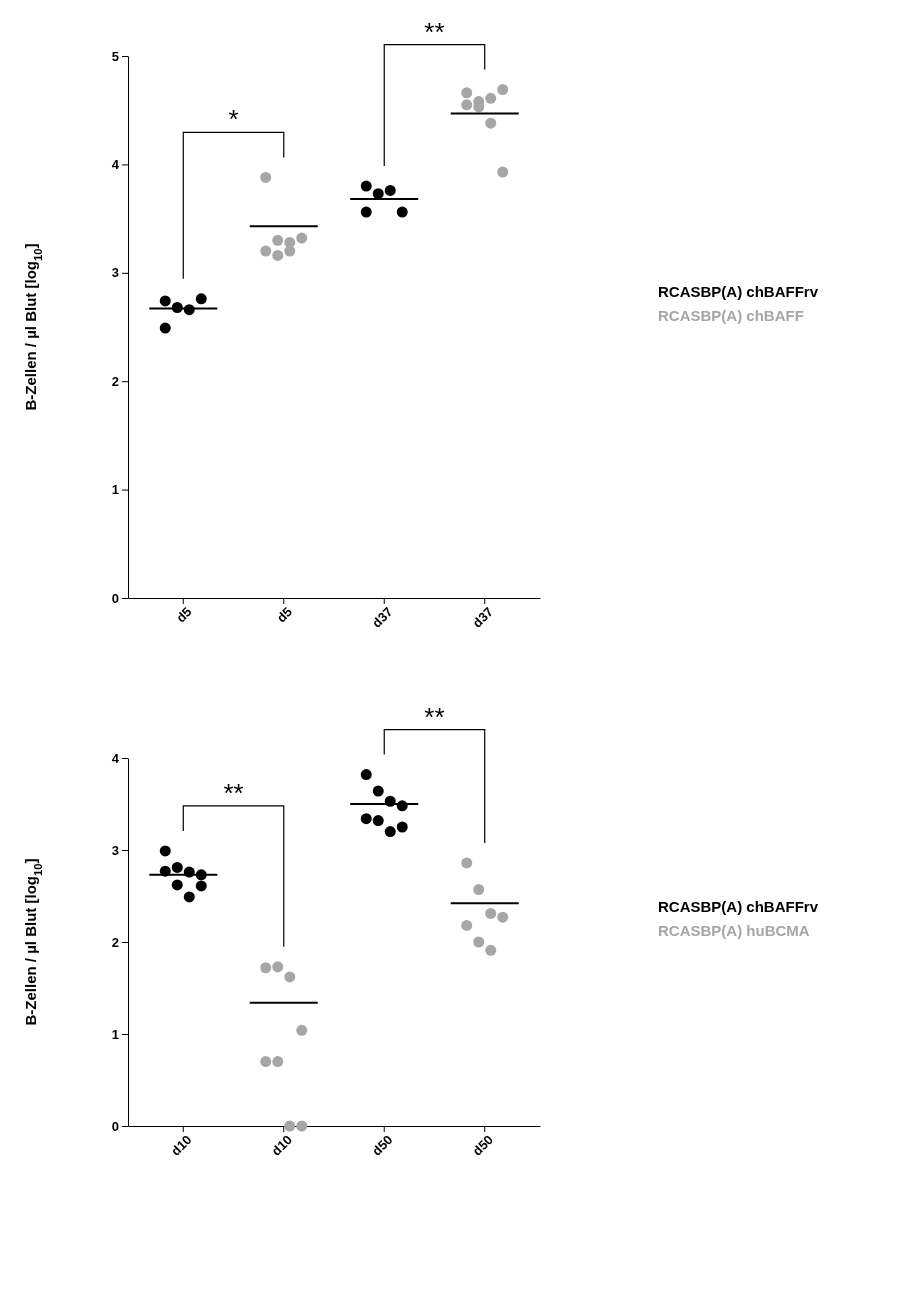  Describe the element at coordinates (731, 315) in the screenshot. I see `text: RCASBP(A) chBAFF` at that location.